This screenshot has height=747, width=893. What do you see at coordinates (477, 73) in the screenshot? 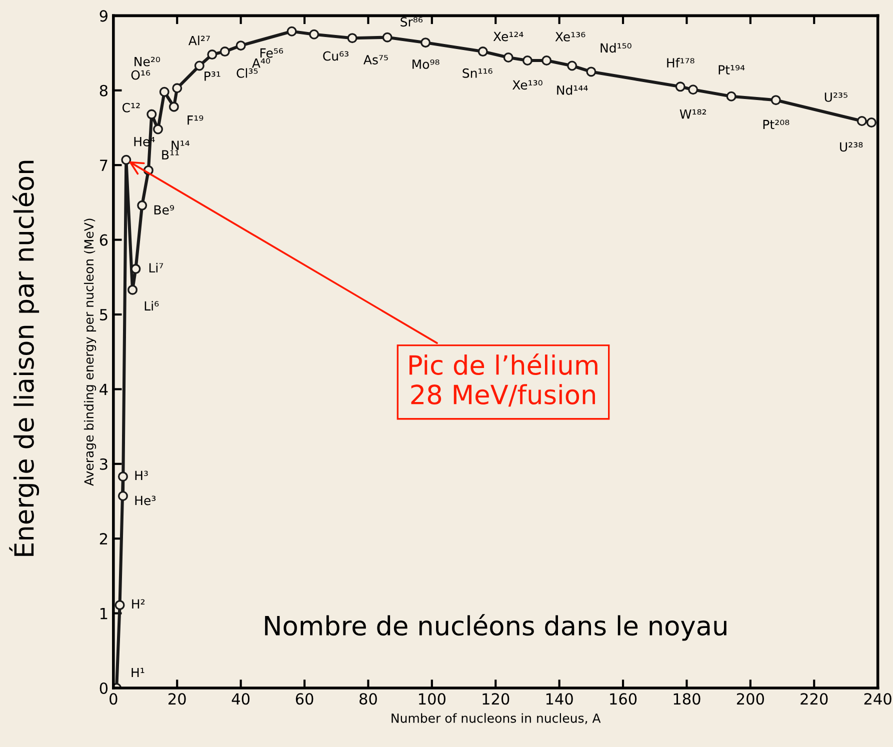
I see `annotation: Sn¹¹⁶` at bounding box center [477, 73].